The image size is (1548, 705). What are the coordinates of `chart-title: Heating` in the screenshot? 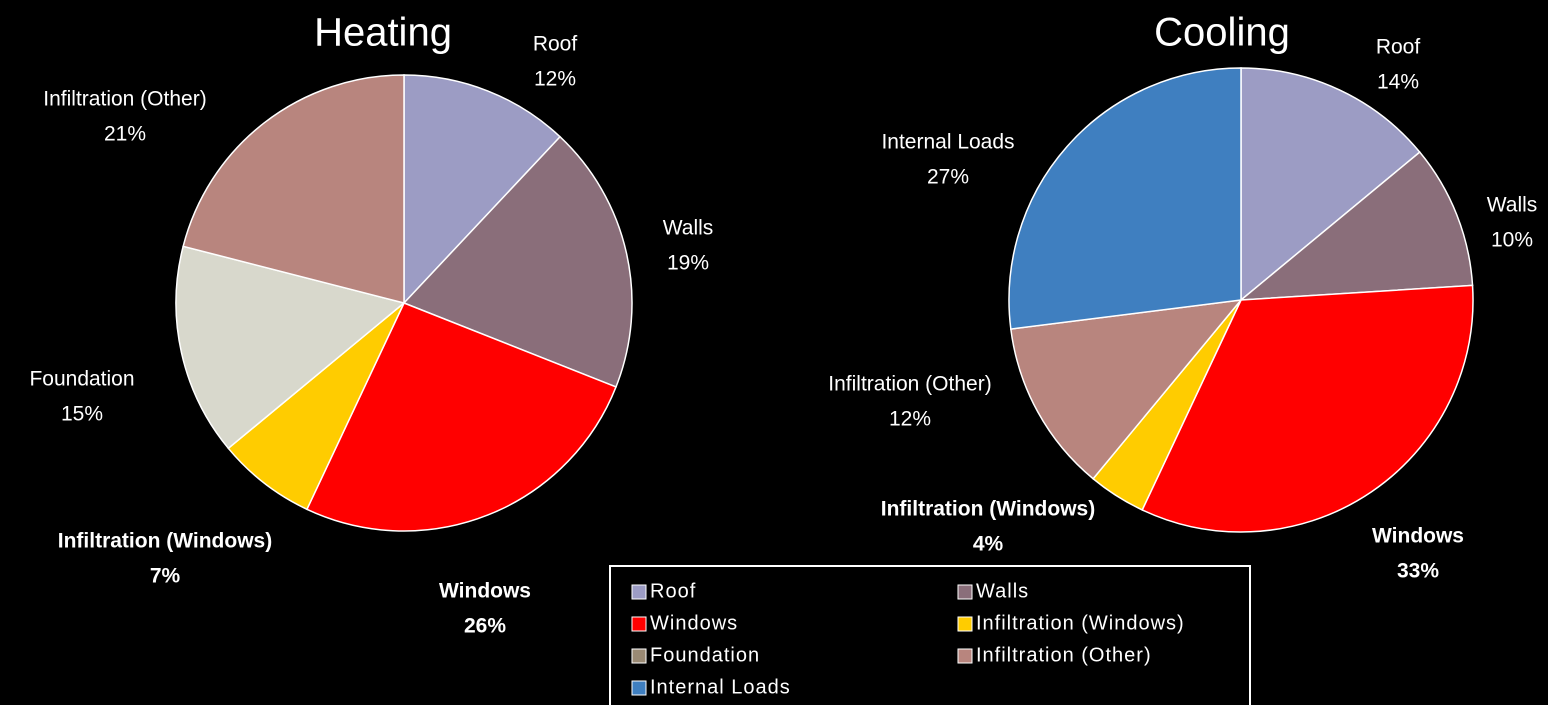 It's located at (383, 33).